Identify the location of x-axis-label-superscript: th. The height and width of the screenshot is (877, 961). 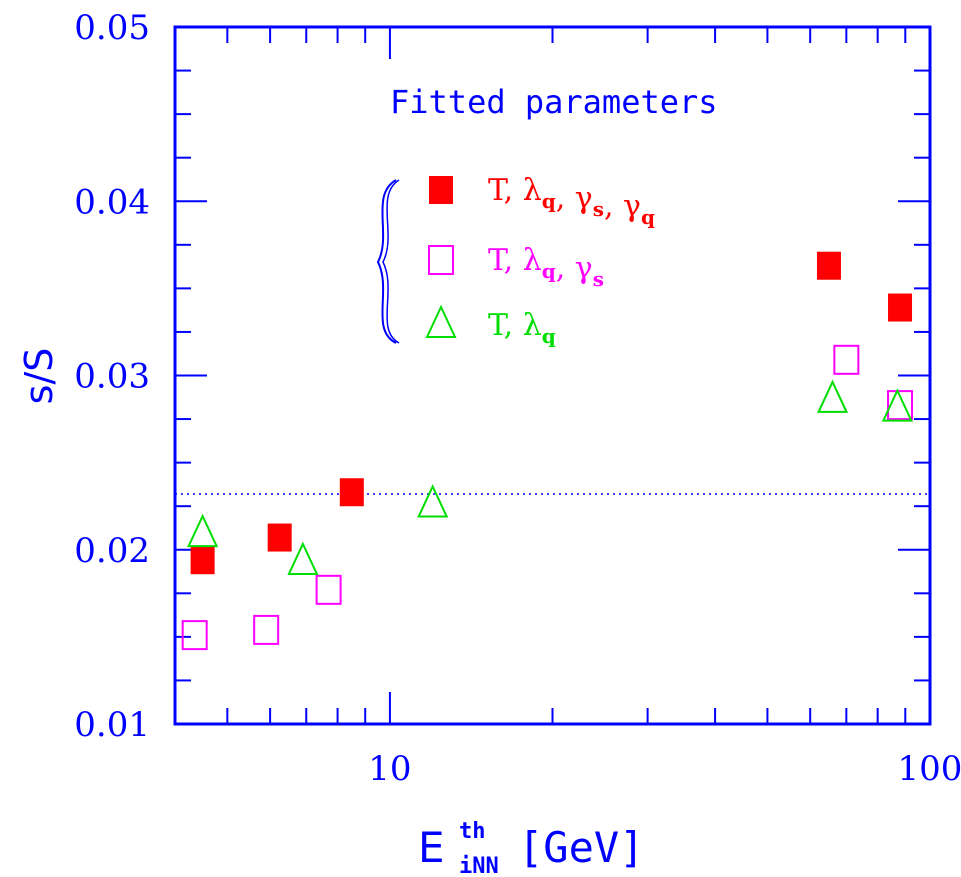
(472, 831).